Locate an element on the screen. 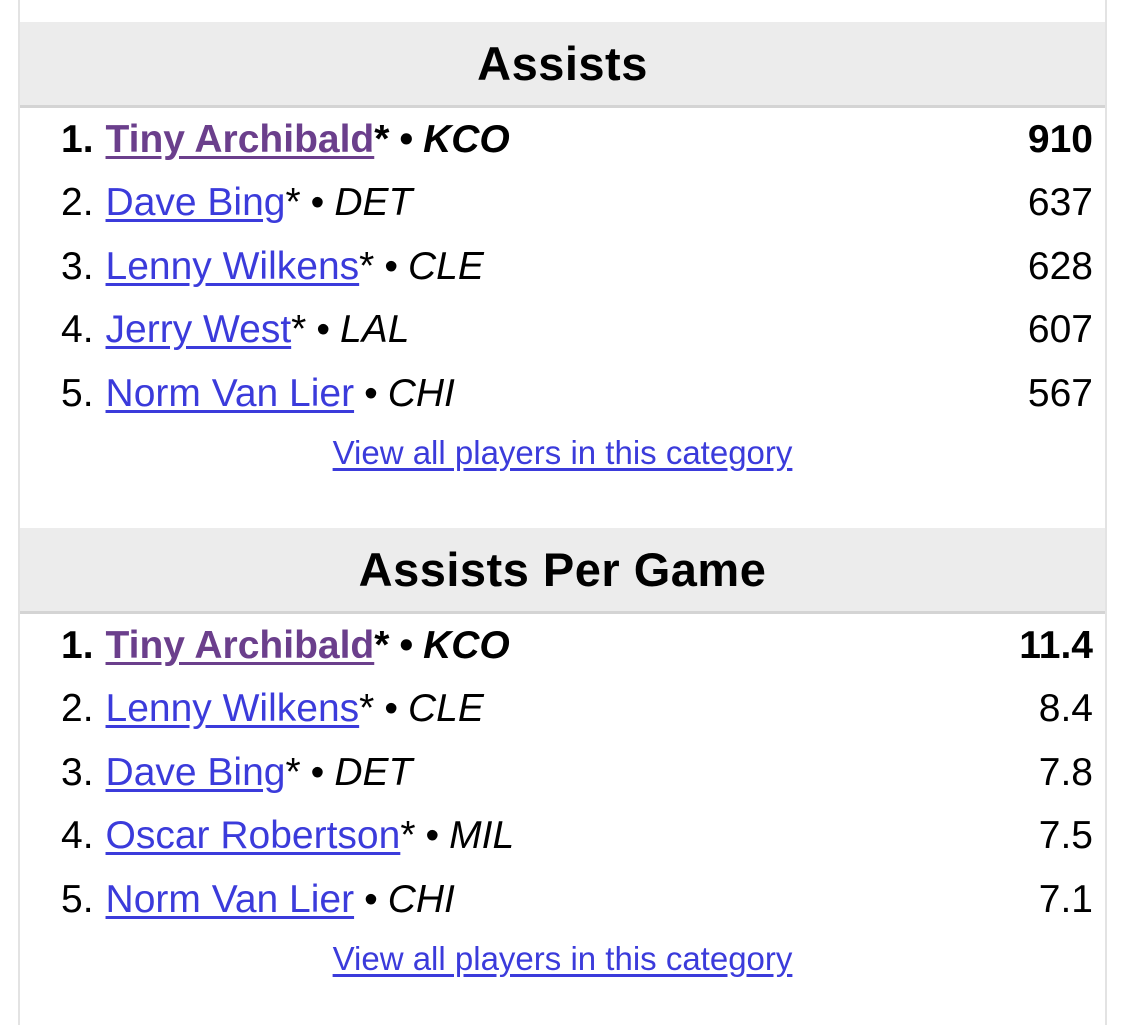  panel-title: Assists is located at coordinates (562, 63).